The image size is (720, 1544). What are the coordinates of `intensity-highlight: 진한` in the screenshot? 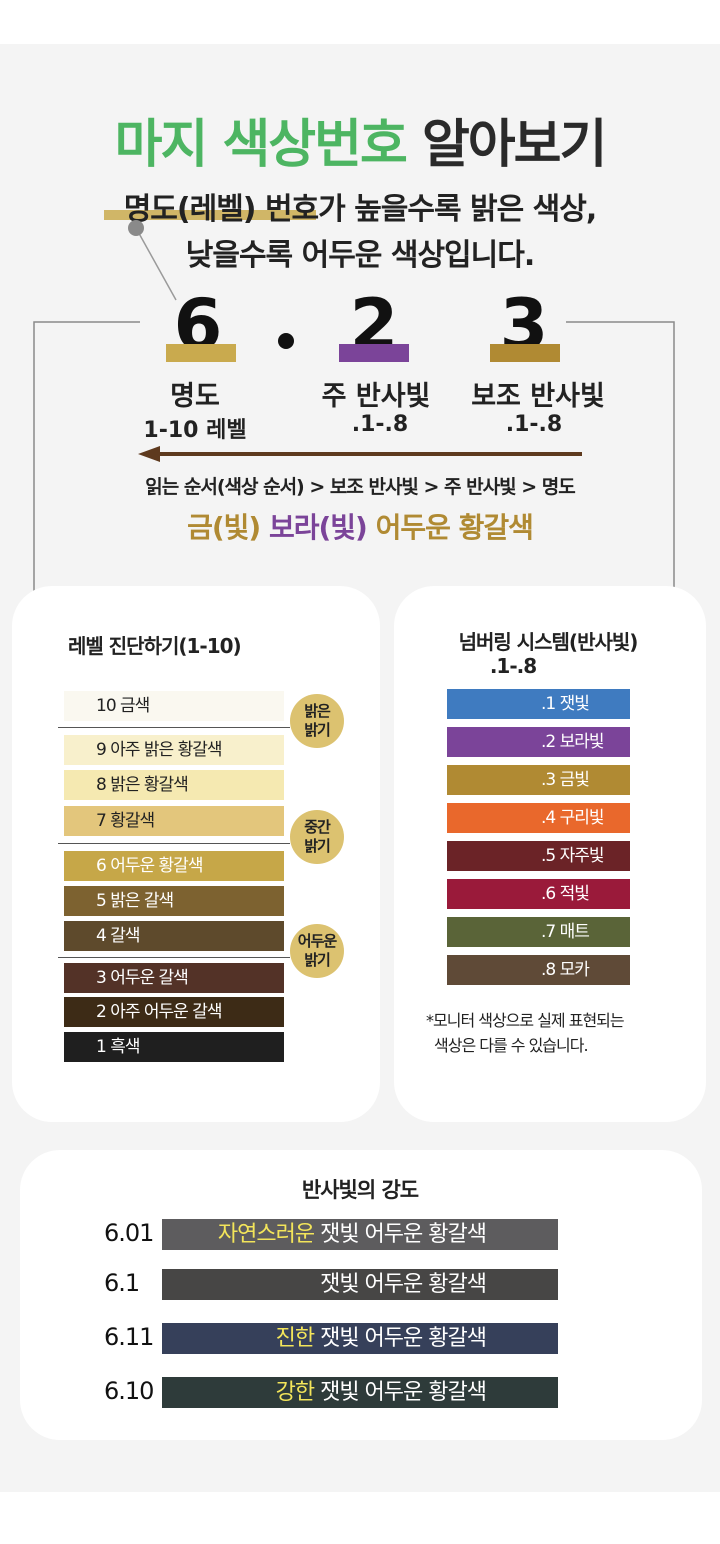 It's located at (295, 1338).